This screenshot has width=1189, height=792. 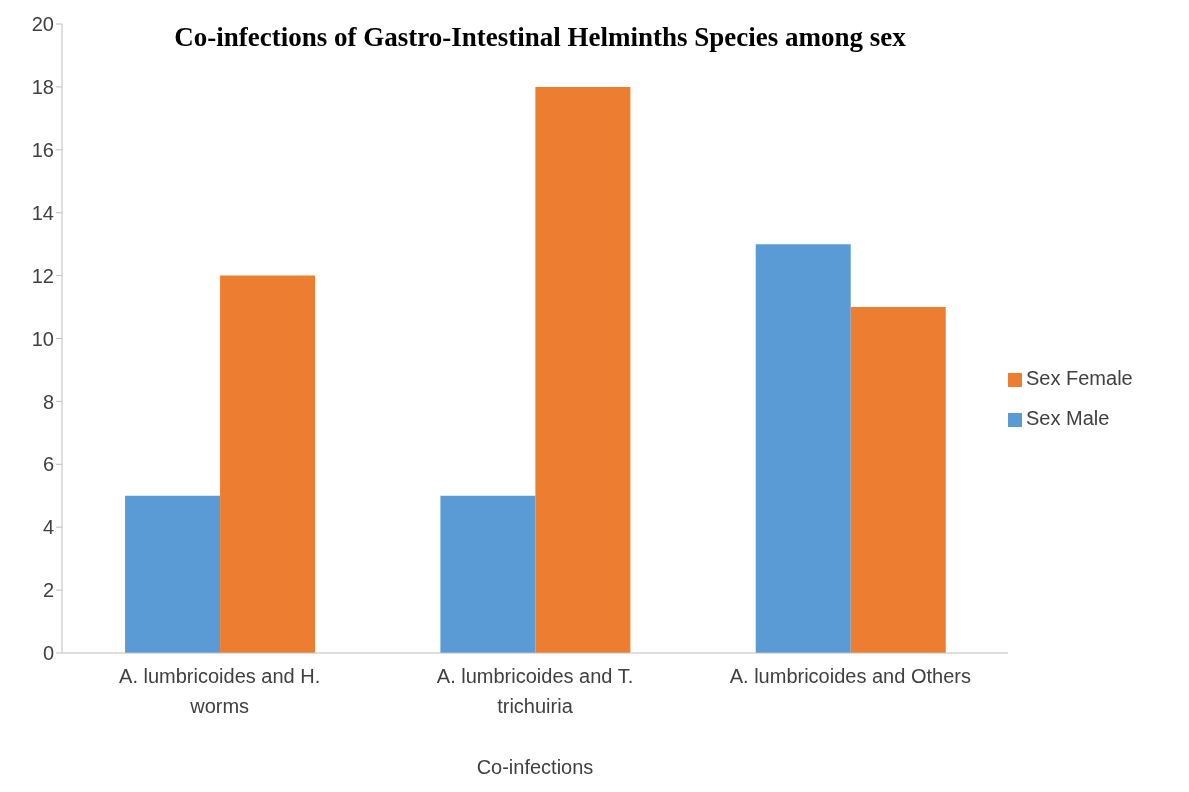 I want to click on y-tick-label: 2, so click(x=48, y=590).